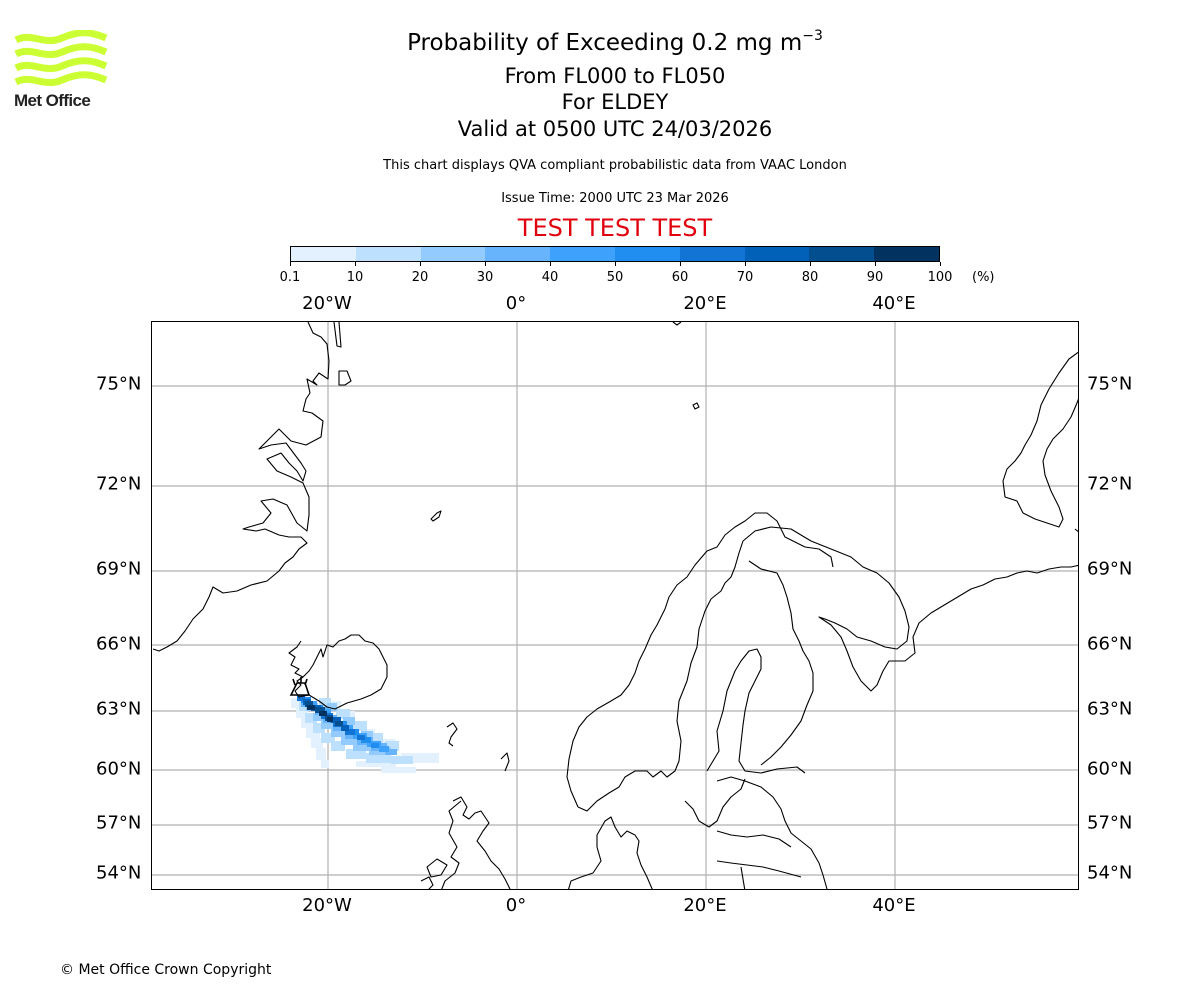 The image size is (1200, 1000). I want to click on lon-label-top: 0°, so click(516, 303).